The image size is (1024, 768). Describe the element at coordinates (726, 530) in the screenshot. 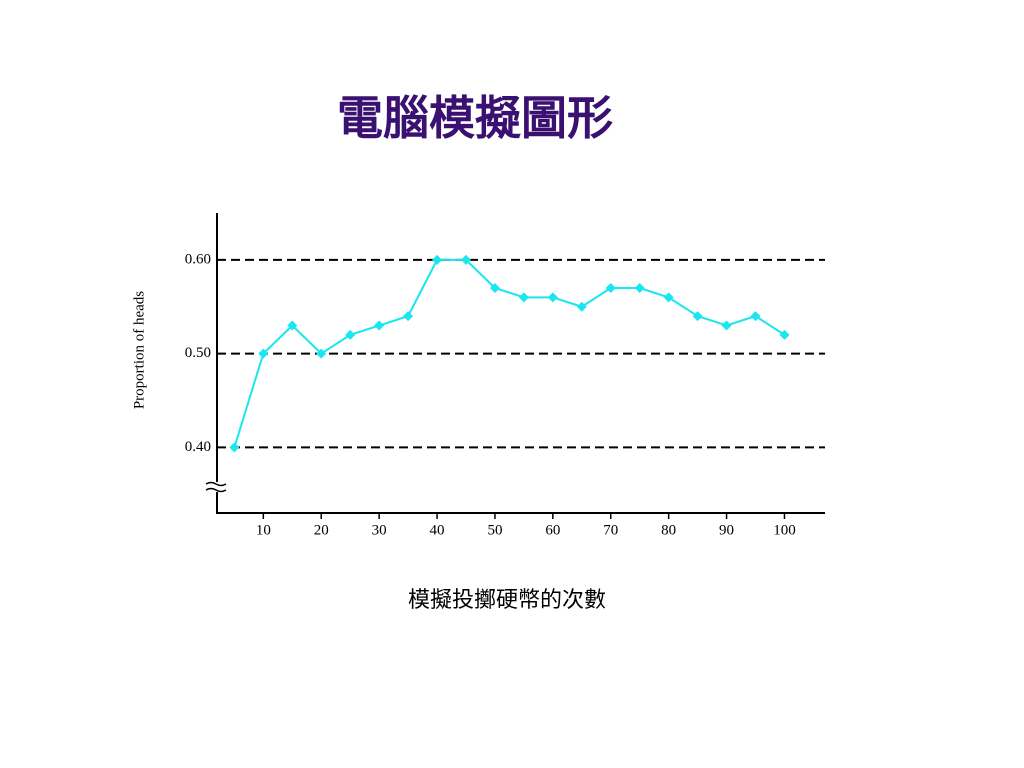

I see `x-tick-label: 90` at that location.